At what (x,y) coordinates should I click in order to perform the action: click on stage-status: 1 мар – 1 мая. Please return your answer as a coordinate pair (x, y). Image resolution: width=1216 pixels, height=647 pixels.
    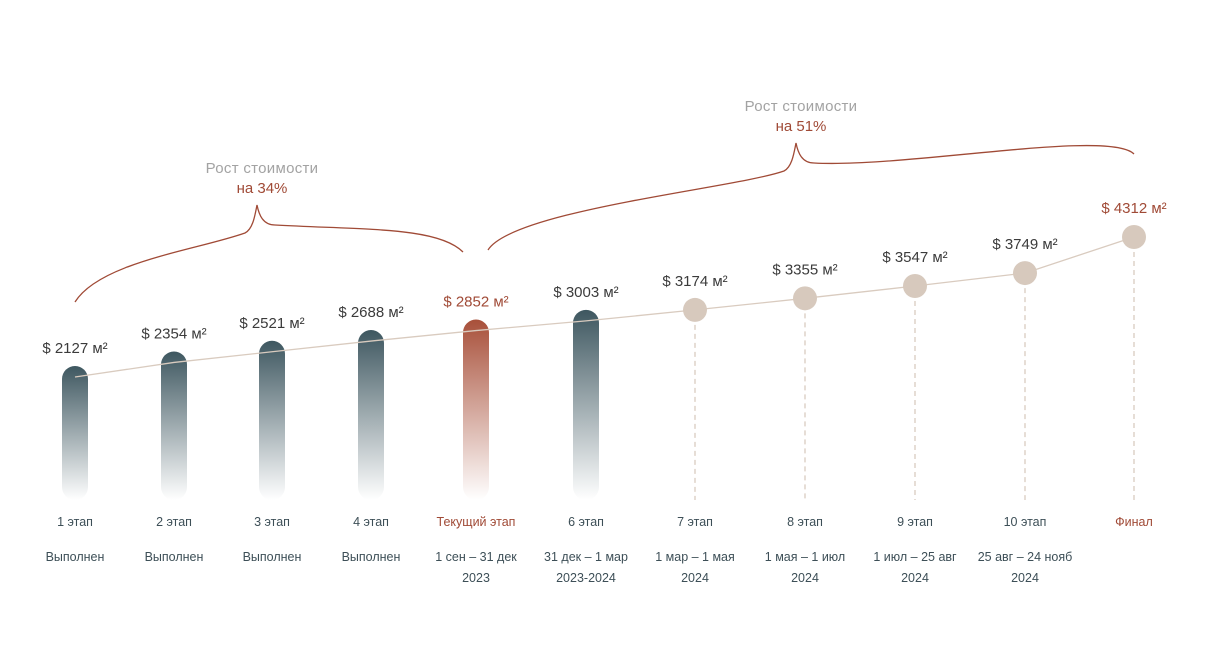
    Looking at the image, I should click on (695, 557).